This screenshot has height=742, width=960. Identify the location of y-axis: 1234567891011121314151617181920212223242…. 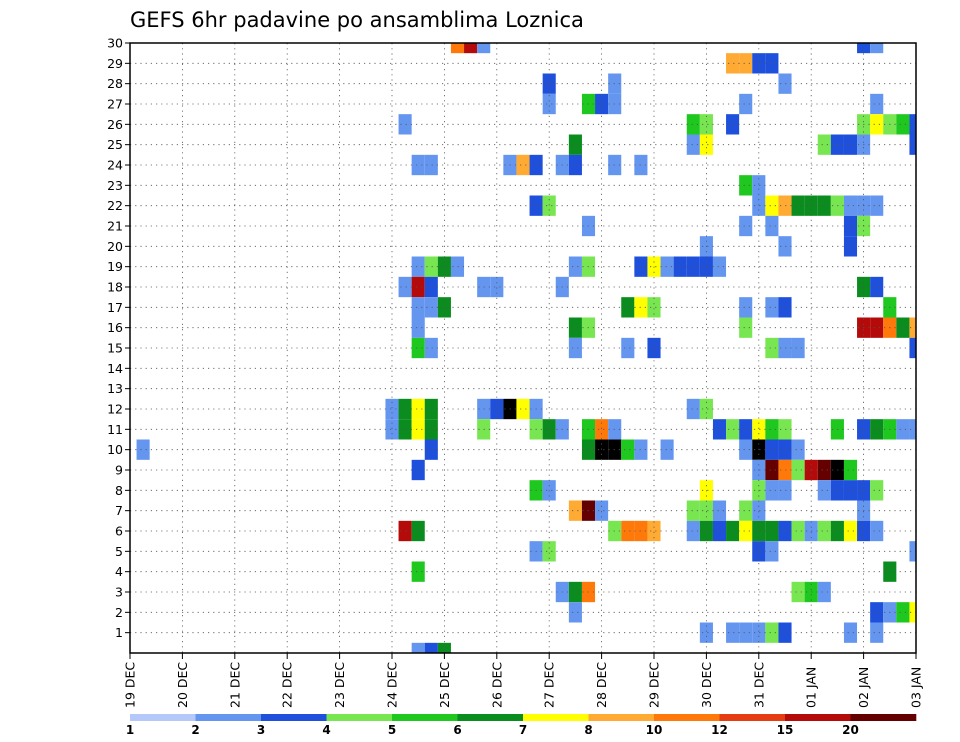
(118, 338).